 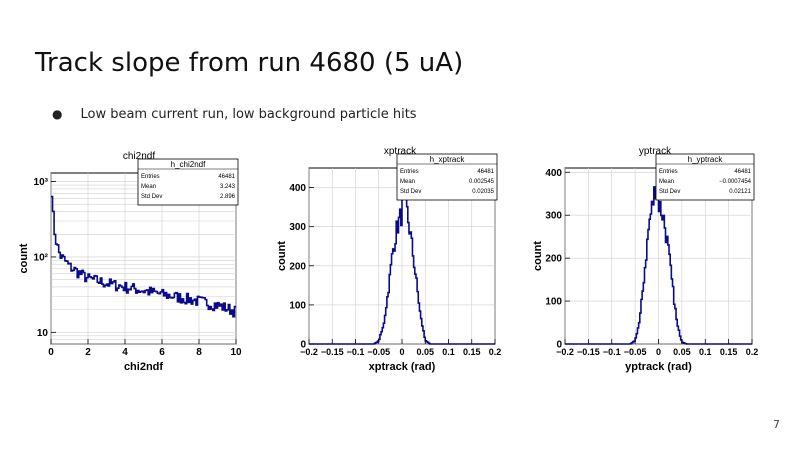 What do you see at coordinates (88, 352) in the screenshot?
I see `x-tick-label: 2` at bounding box center [88, 352].